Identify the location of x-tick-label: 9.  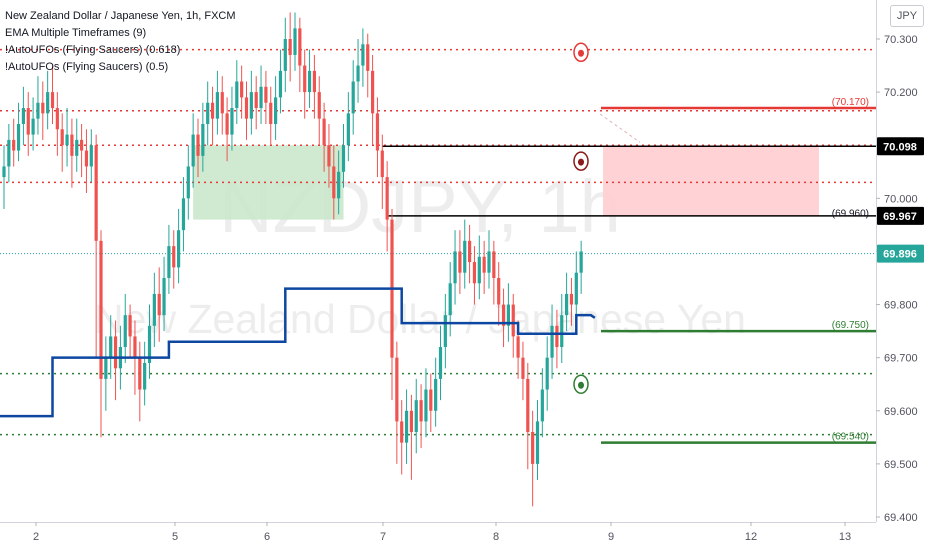
(611, 537).